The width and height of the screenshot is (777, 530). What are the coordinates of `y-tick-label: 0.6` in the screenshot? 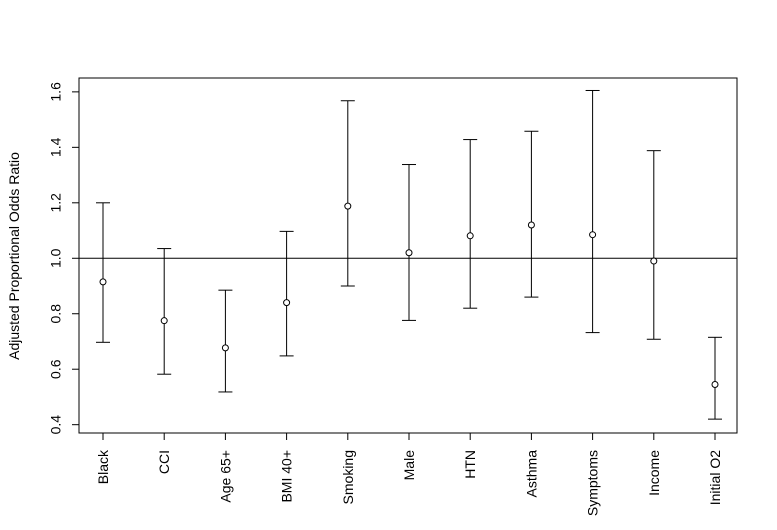 It's located at (56, 369).